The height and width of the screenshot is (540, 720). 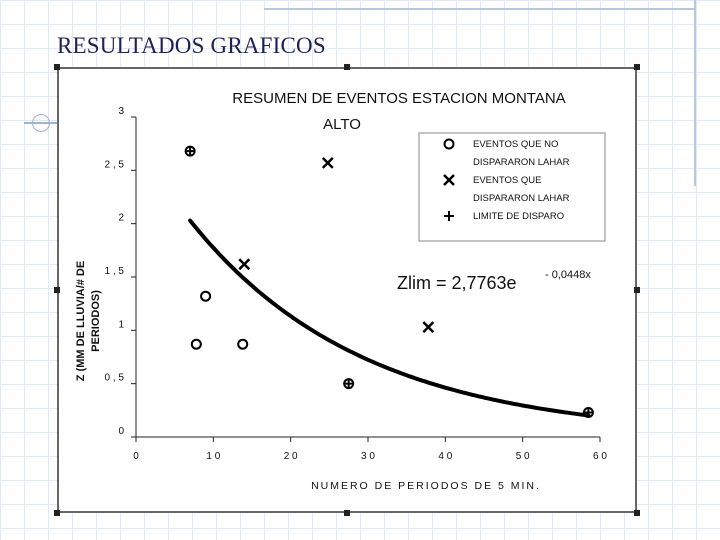 I want to click on decorative-circle, so click(x=41, y=123).